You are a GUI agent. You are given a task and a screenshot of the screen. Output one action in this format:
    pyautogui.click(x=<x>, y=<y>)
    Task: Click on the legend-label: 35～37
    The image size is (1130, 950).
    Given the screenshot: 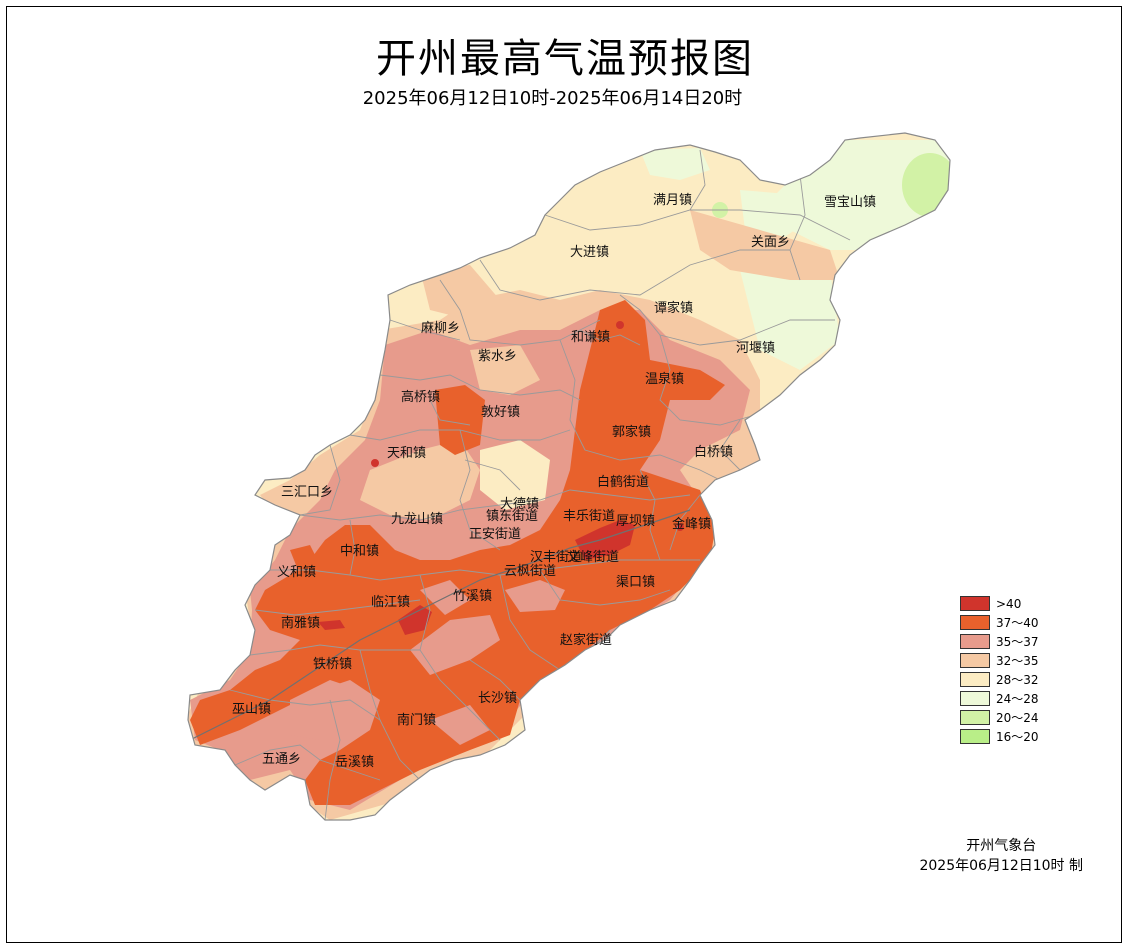 What is the action you would take?
    pyautogui.click(x=1017, y=642)
    